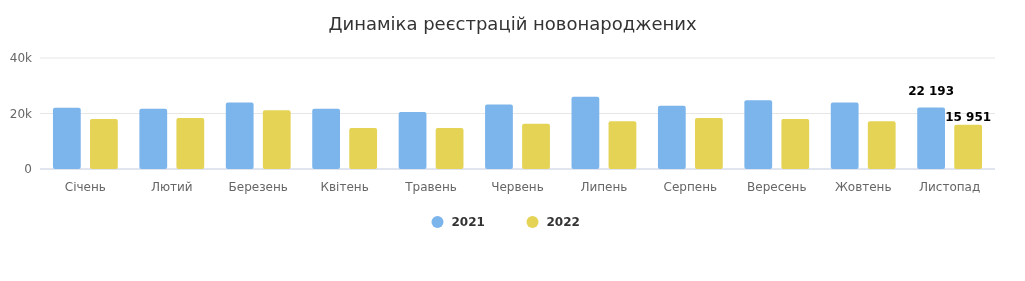  I want to click on legend-label: 2021, so click(468, 222).